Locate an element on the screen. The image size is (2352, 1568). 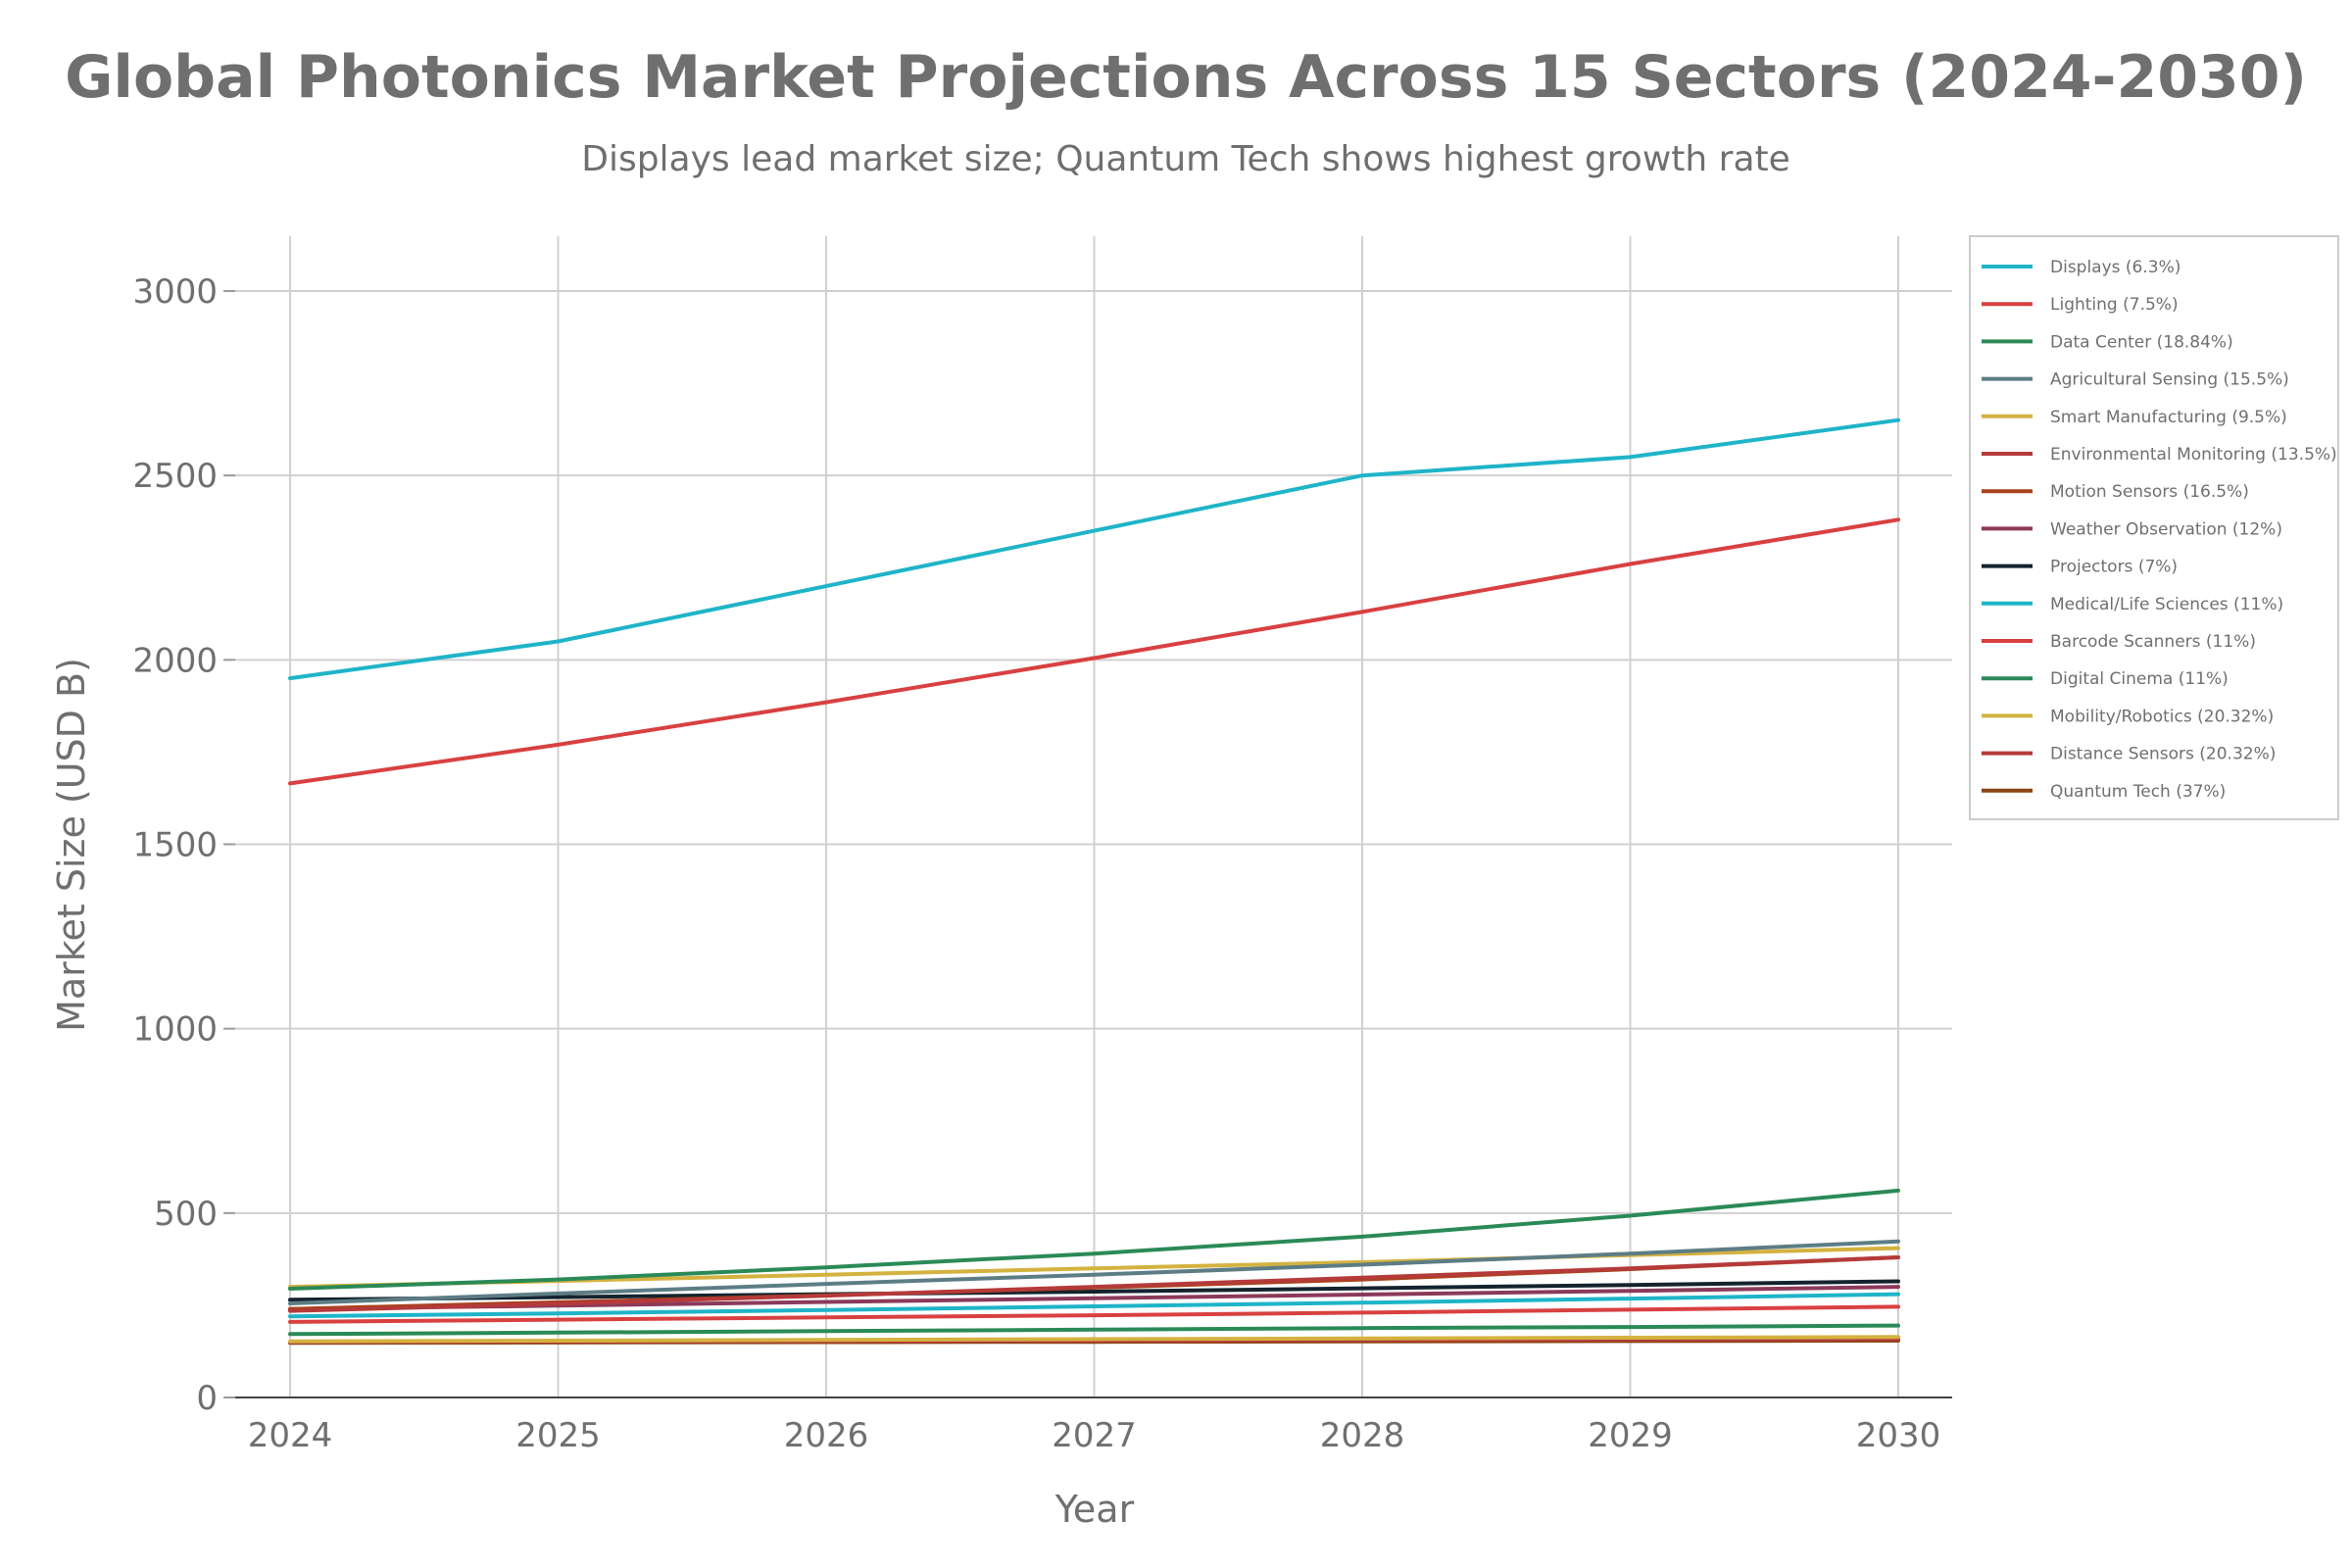
x-tick-label: 2024 is located at coordinates (290, 1435).